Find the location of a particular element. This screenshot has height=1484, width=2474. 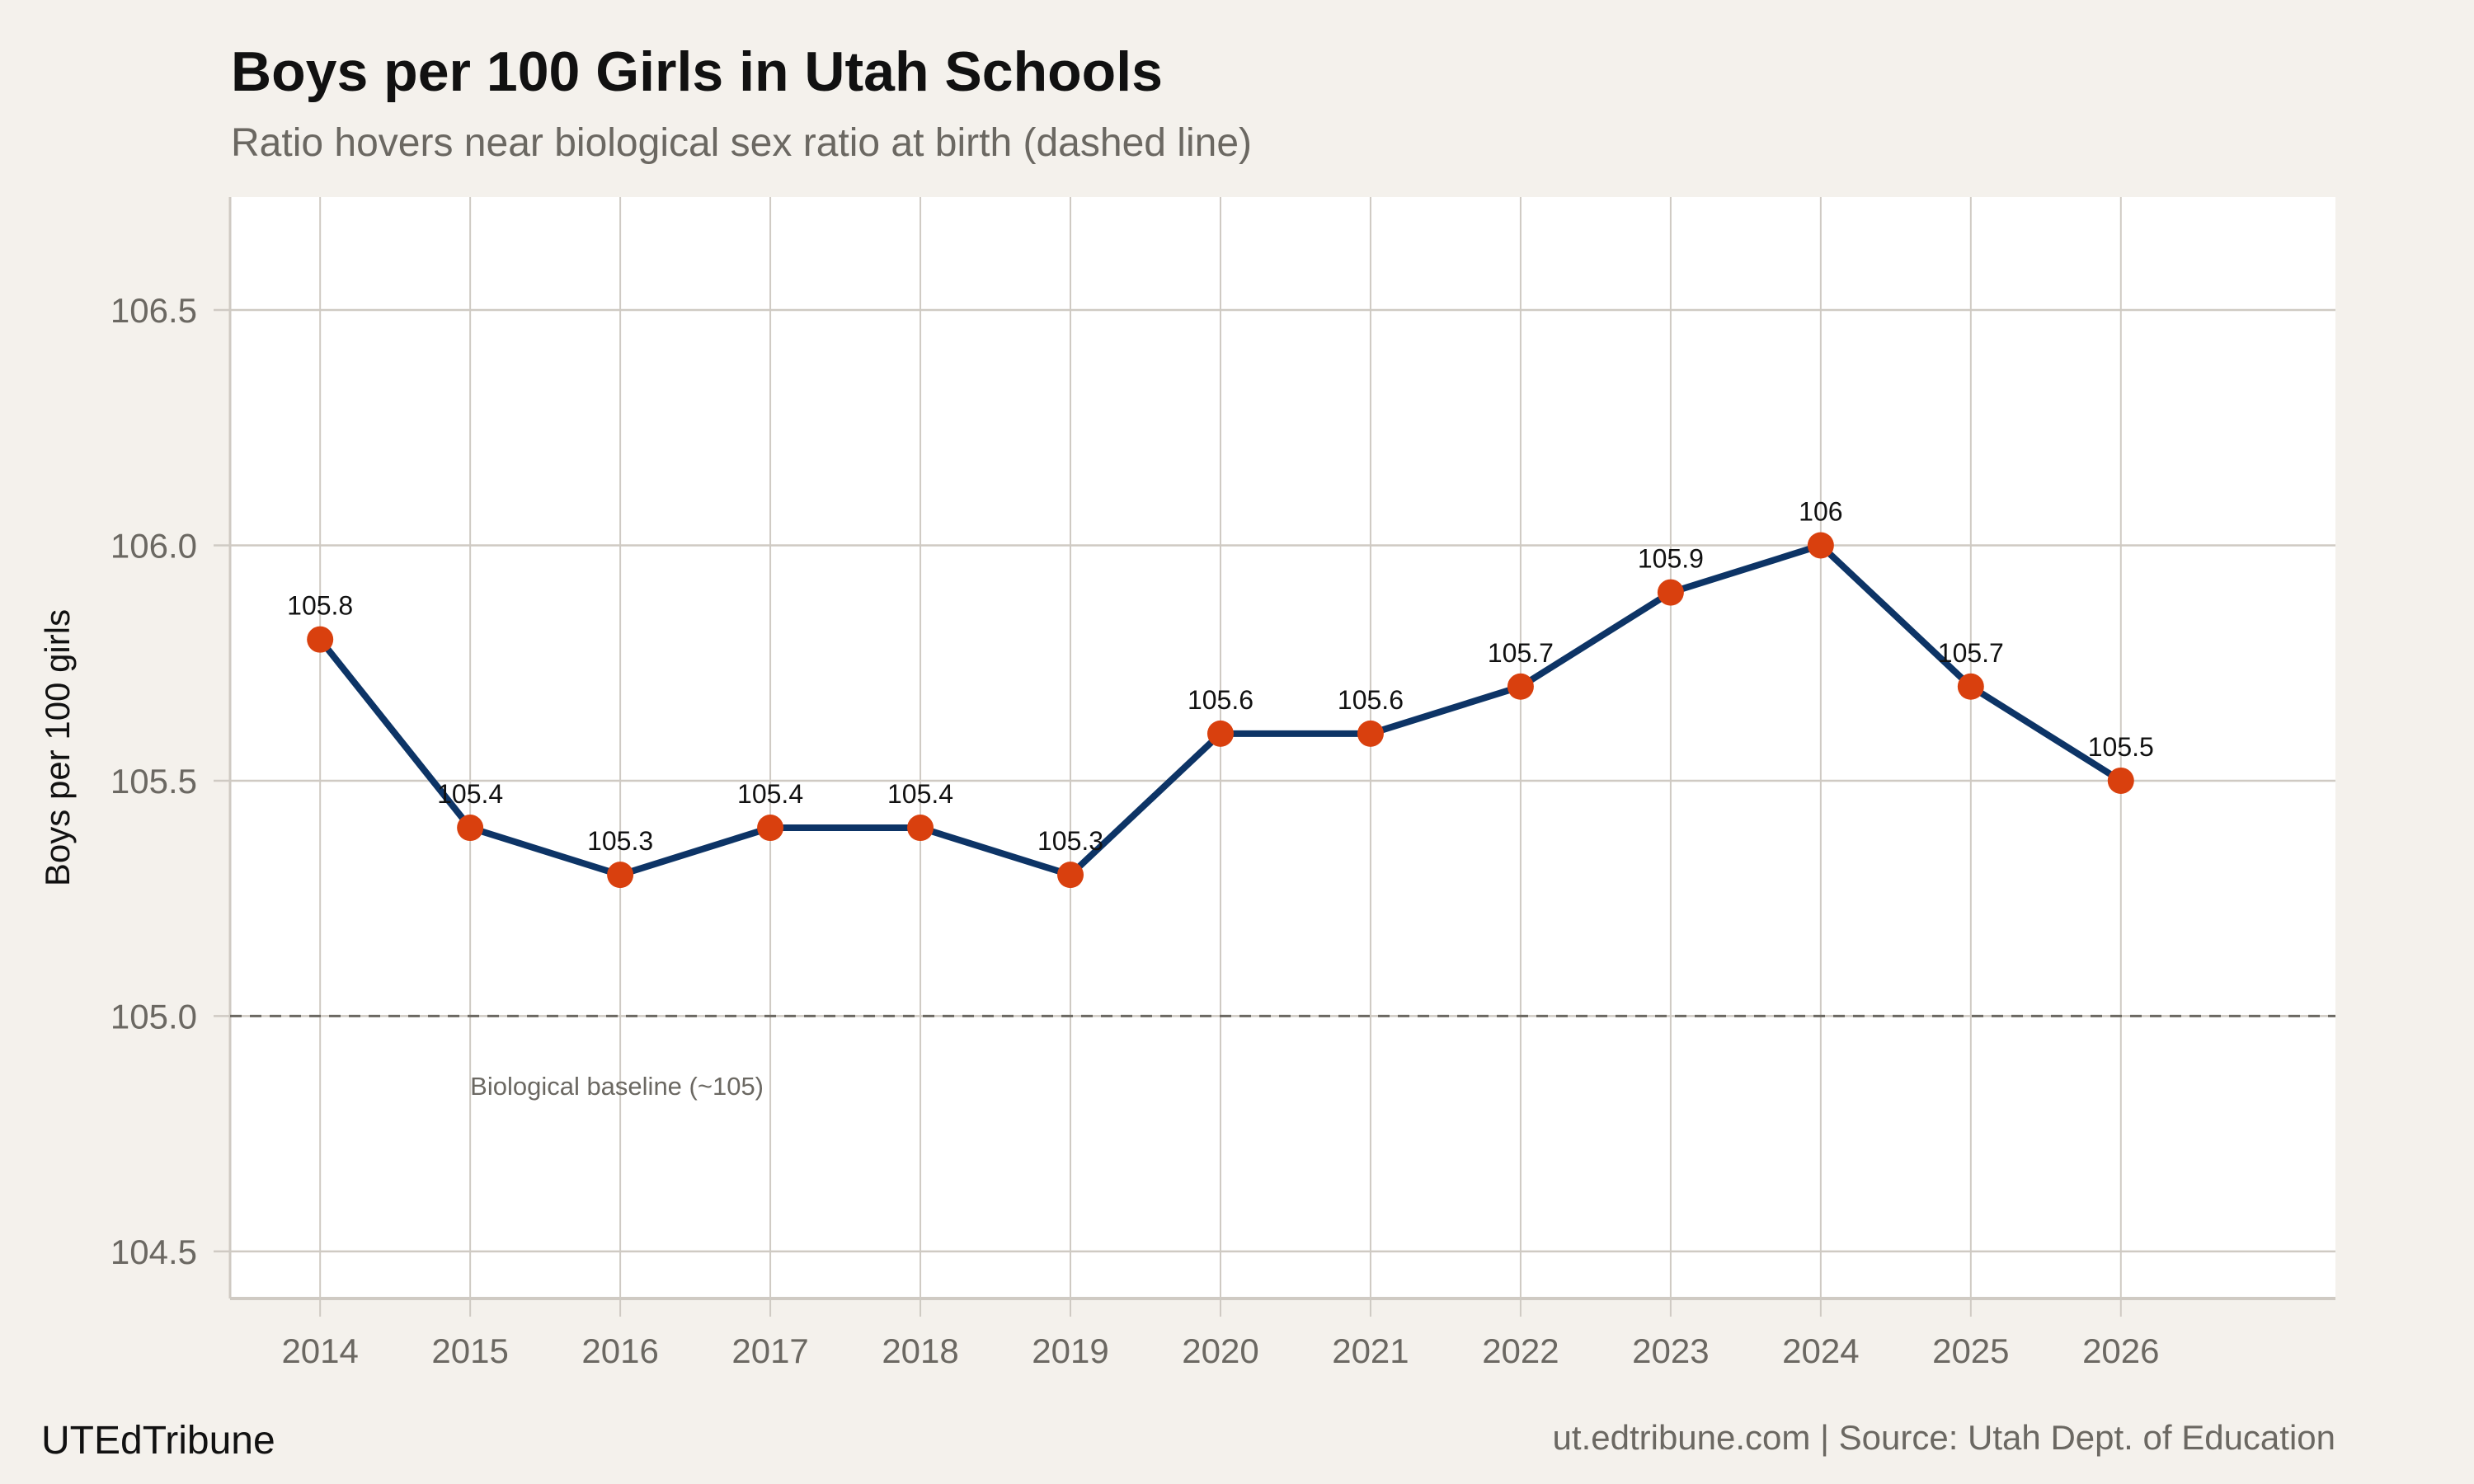

data-label: 106 is located at coordinates (1820, 511).